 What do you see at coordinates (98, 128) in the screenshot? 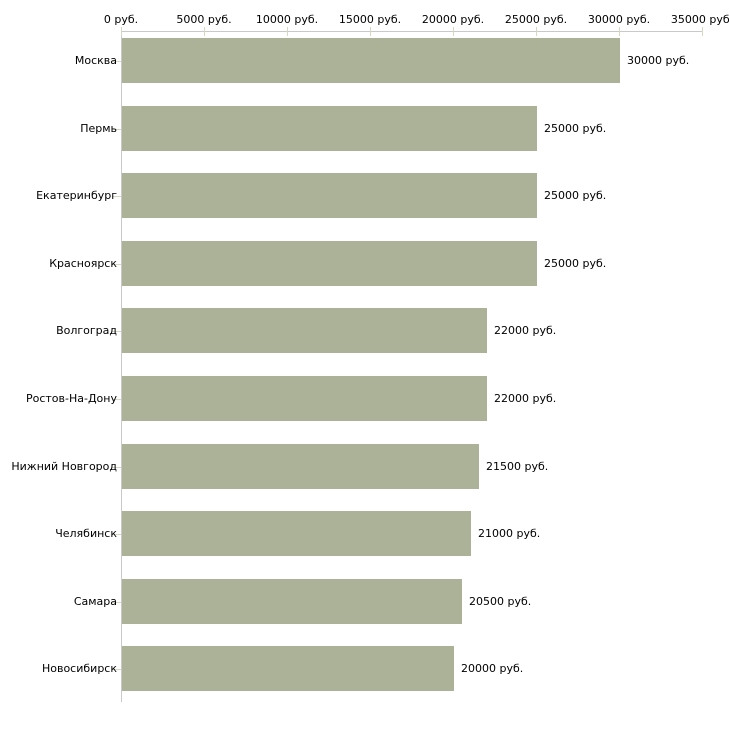
I see `category-label: Пермь` at bounding box center [98, 128].